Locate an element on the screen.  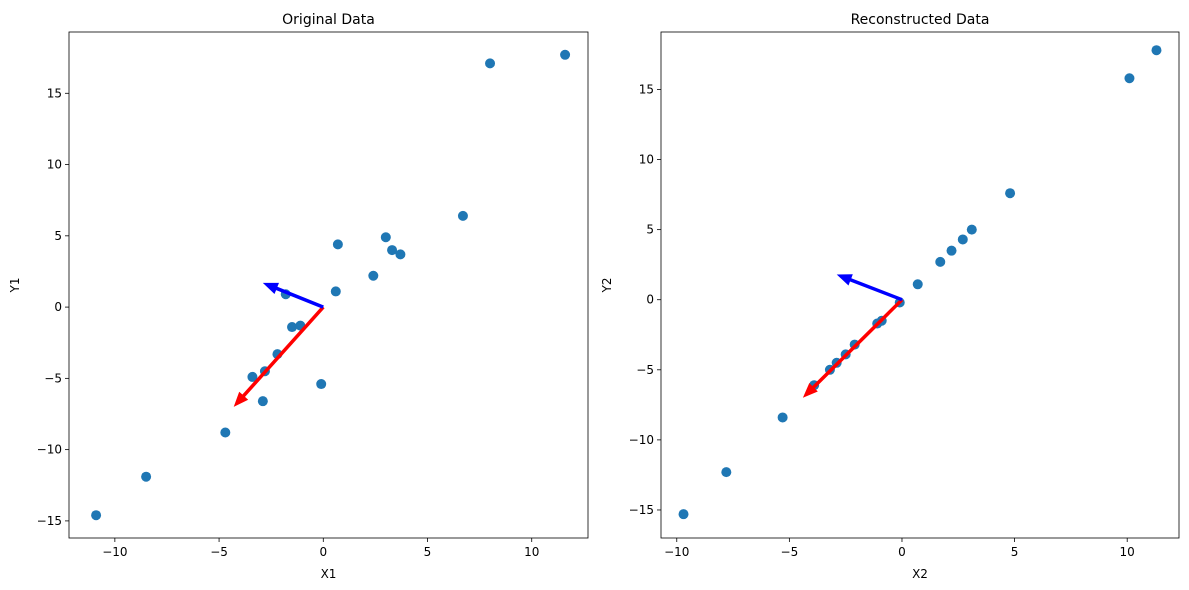
chart-title: Reconstructed Data is located at coordinates (920, 20).